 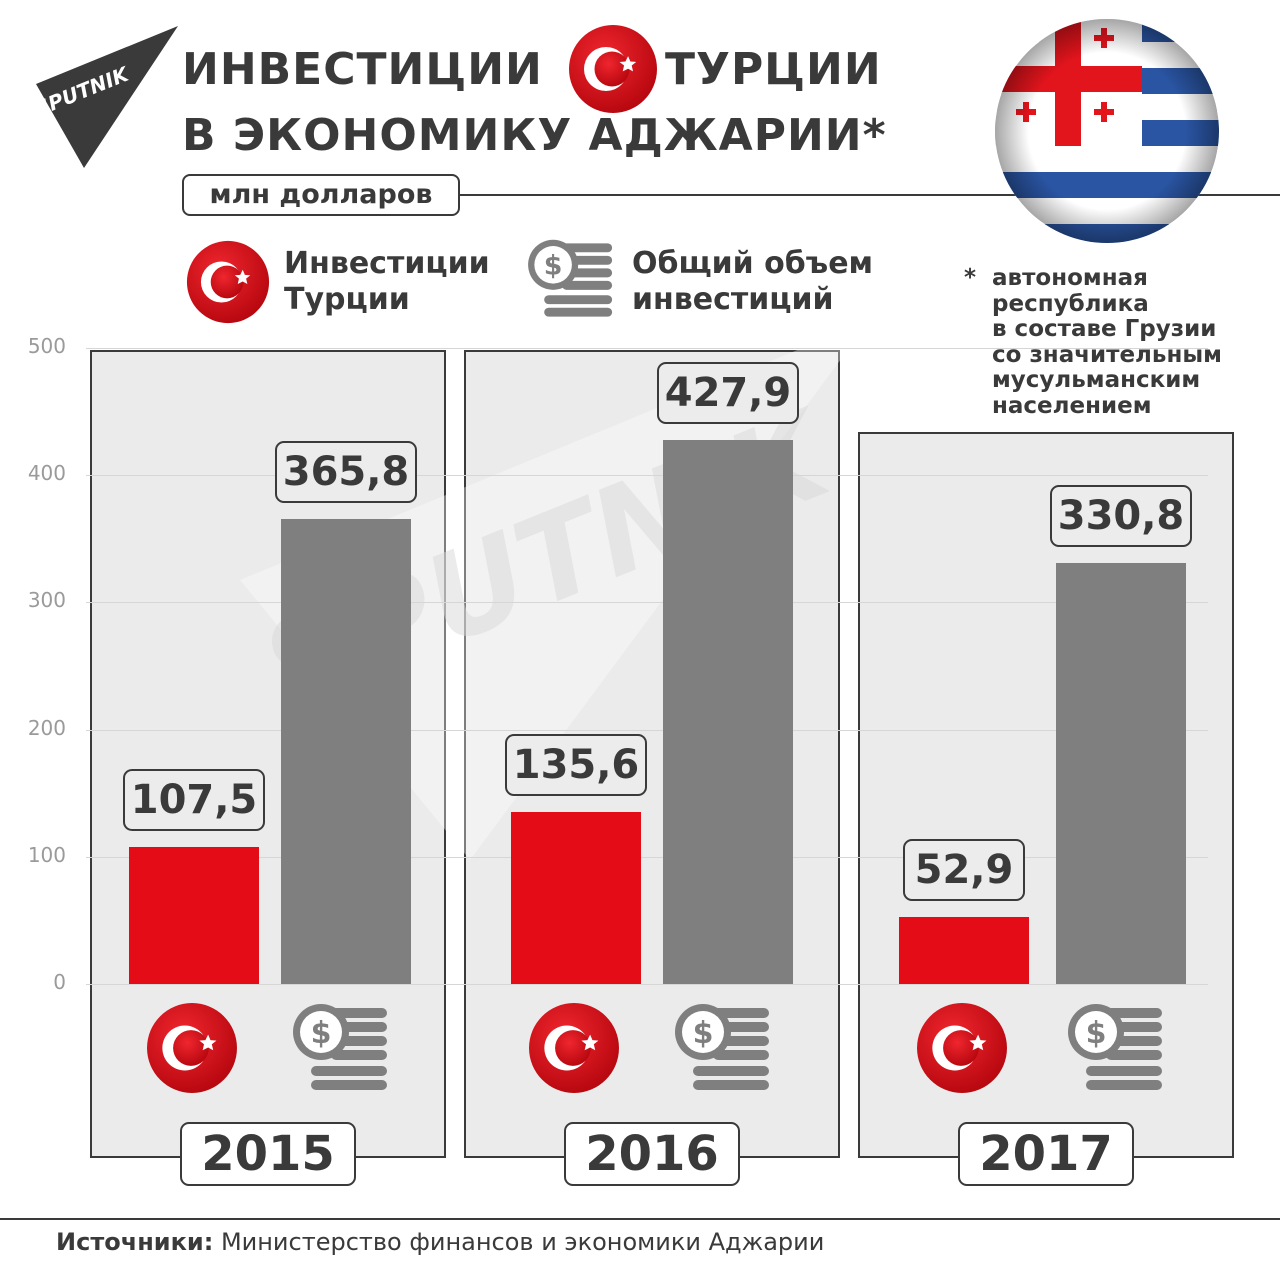 What do you see at coordinates (652, 1154) in the screenshot?
I see `year-label: 2016` at bounding box center [652, 1154].